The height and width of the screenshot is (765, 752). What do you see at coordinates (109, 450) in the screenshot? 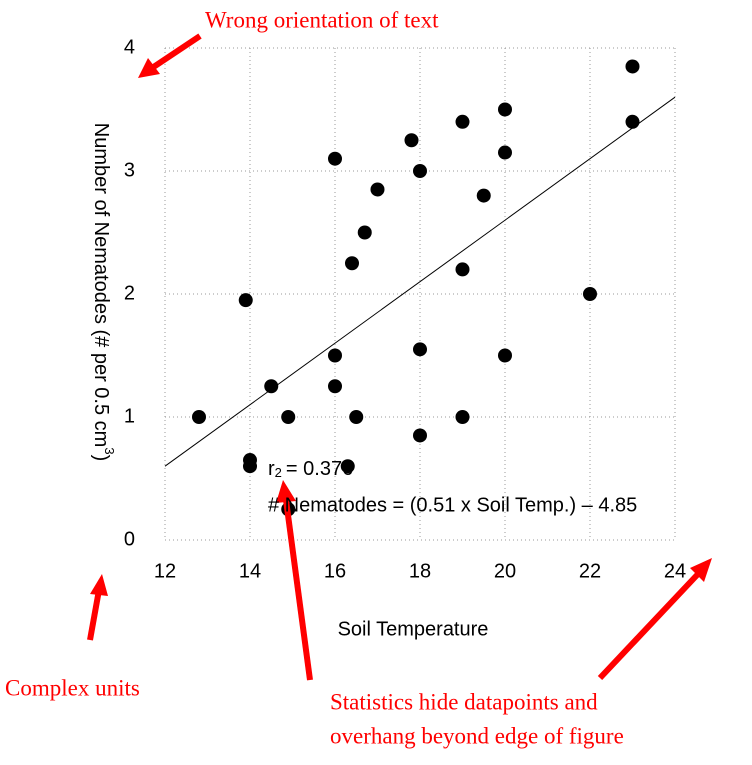
I see `y-axis-label-sup: 3` at bounding box center [109, 450].